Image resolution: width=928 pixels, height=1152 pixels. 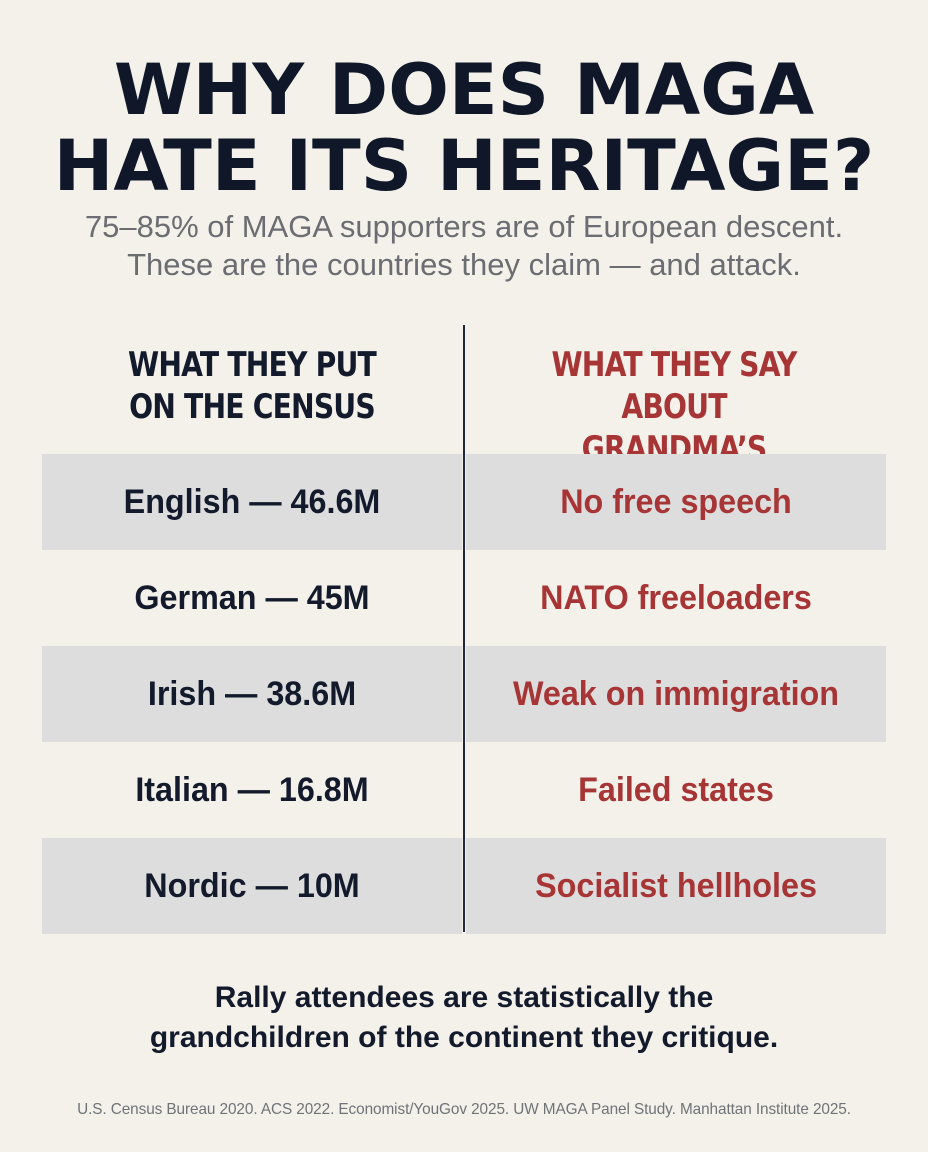 I want to click on table-row: German — 45M NATO freeloaders, so click(x=464, y=598).